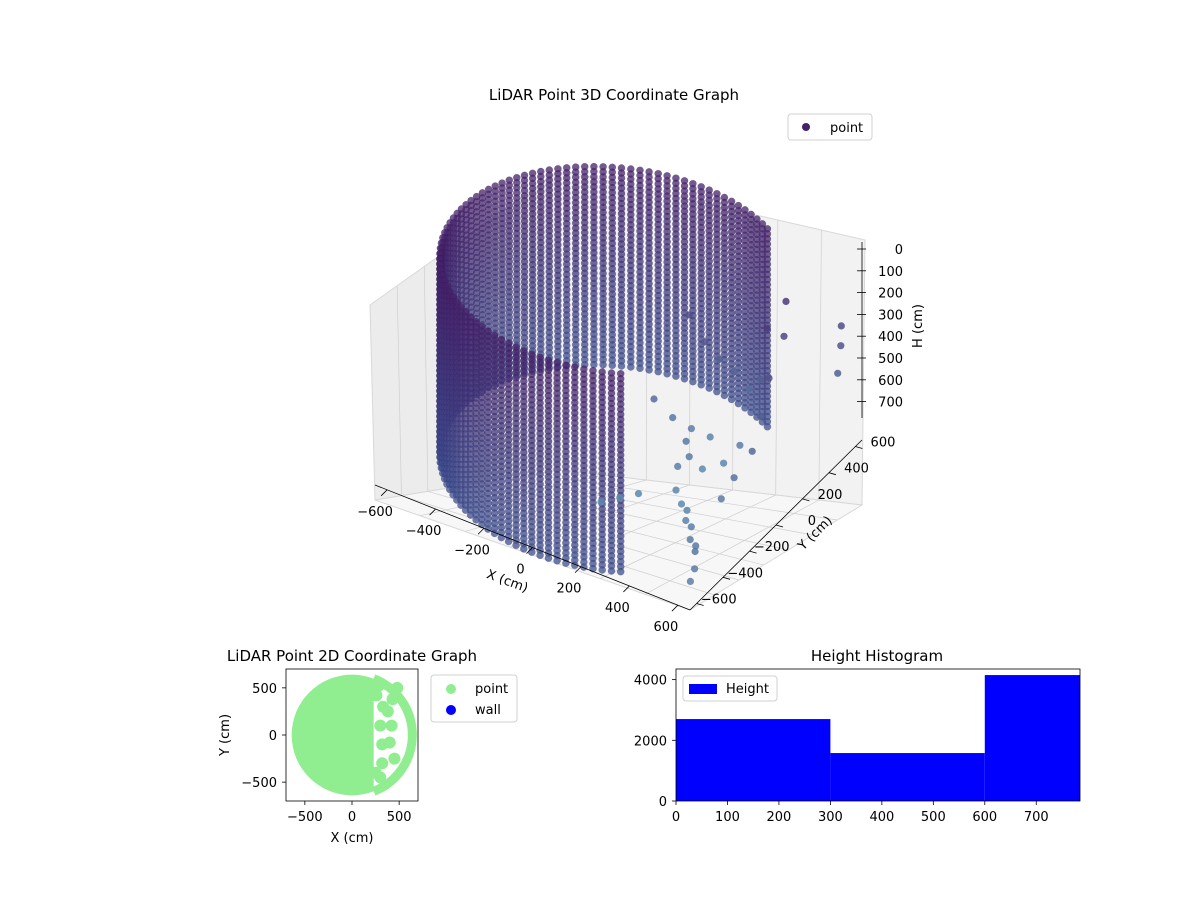 This screenshot has height=900, width=1200. What do you see at coordinates (830, 817) in the screenshot?
I see `x-tick-label-hist: 300` at bounding box center [830, 817].